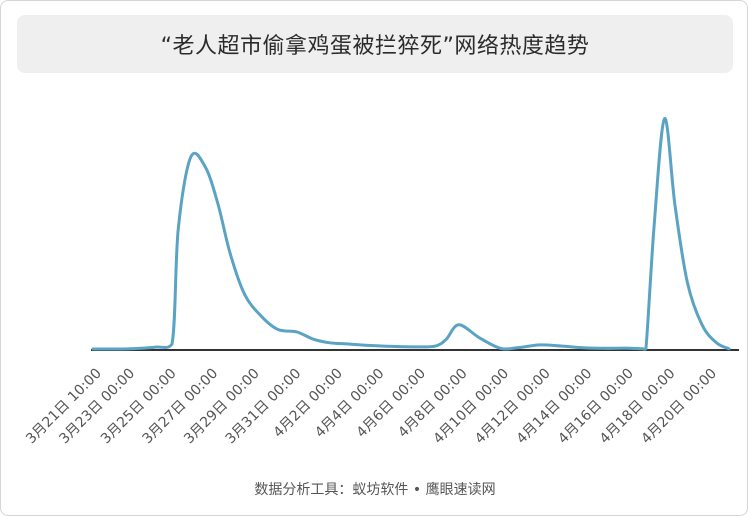 The height and width of the screenshot is (516, 748). Describe the element at coordinates (472, 407) in the screenshot. I see `x-tick-label: 4月10日 00:00` at that location.